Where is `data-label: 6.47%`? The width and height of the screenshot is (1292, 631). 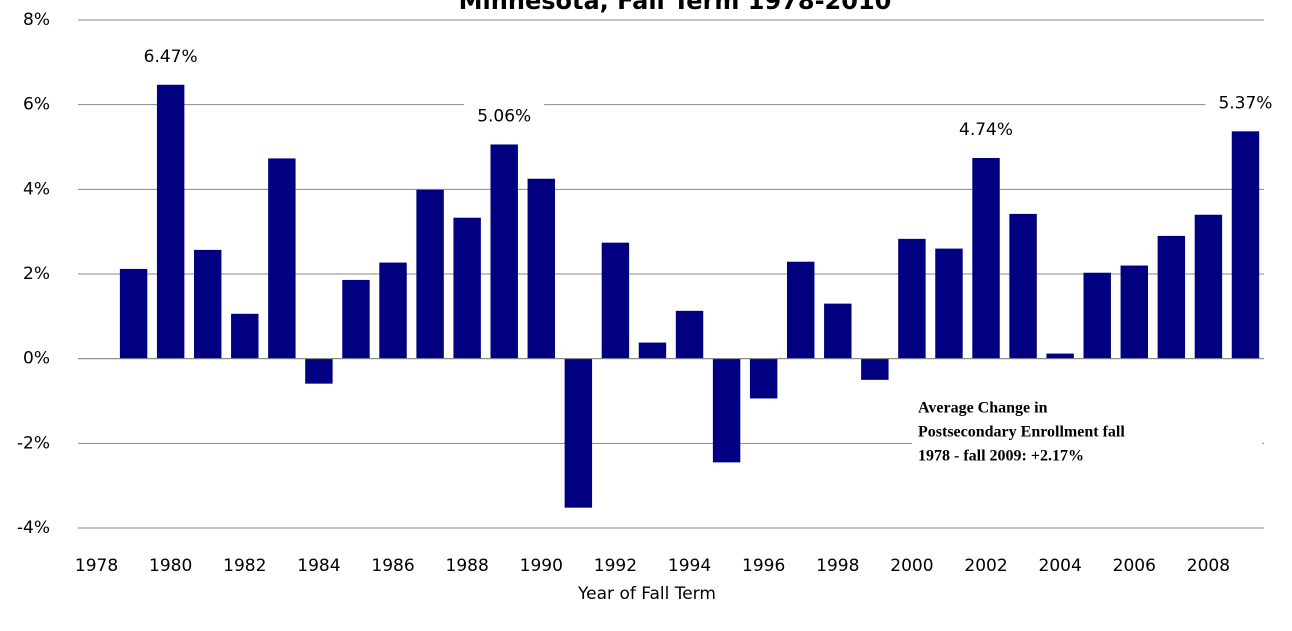 data-label: 6.47% is located at coordinates (171, 57).